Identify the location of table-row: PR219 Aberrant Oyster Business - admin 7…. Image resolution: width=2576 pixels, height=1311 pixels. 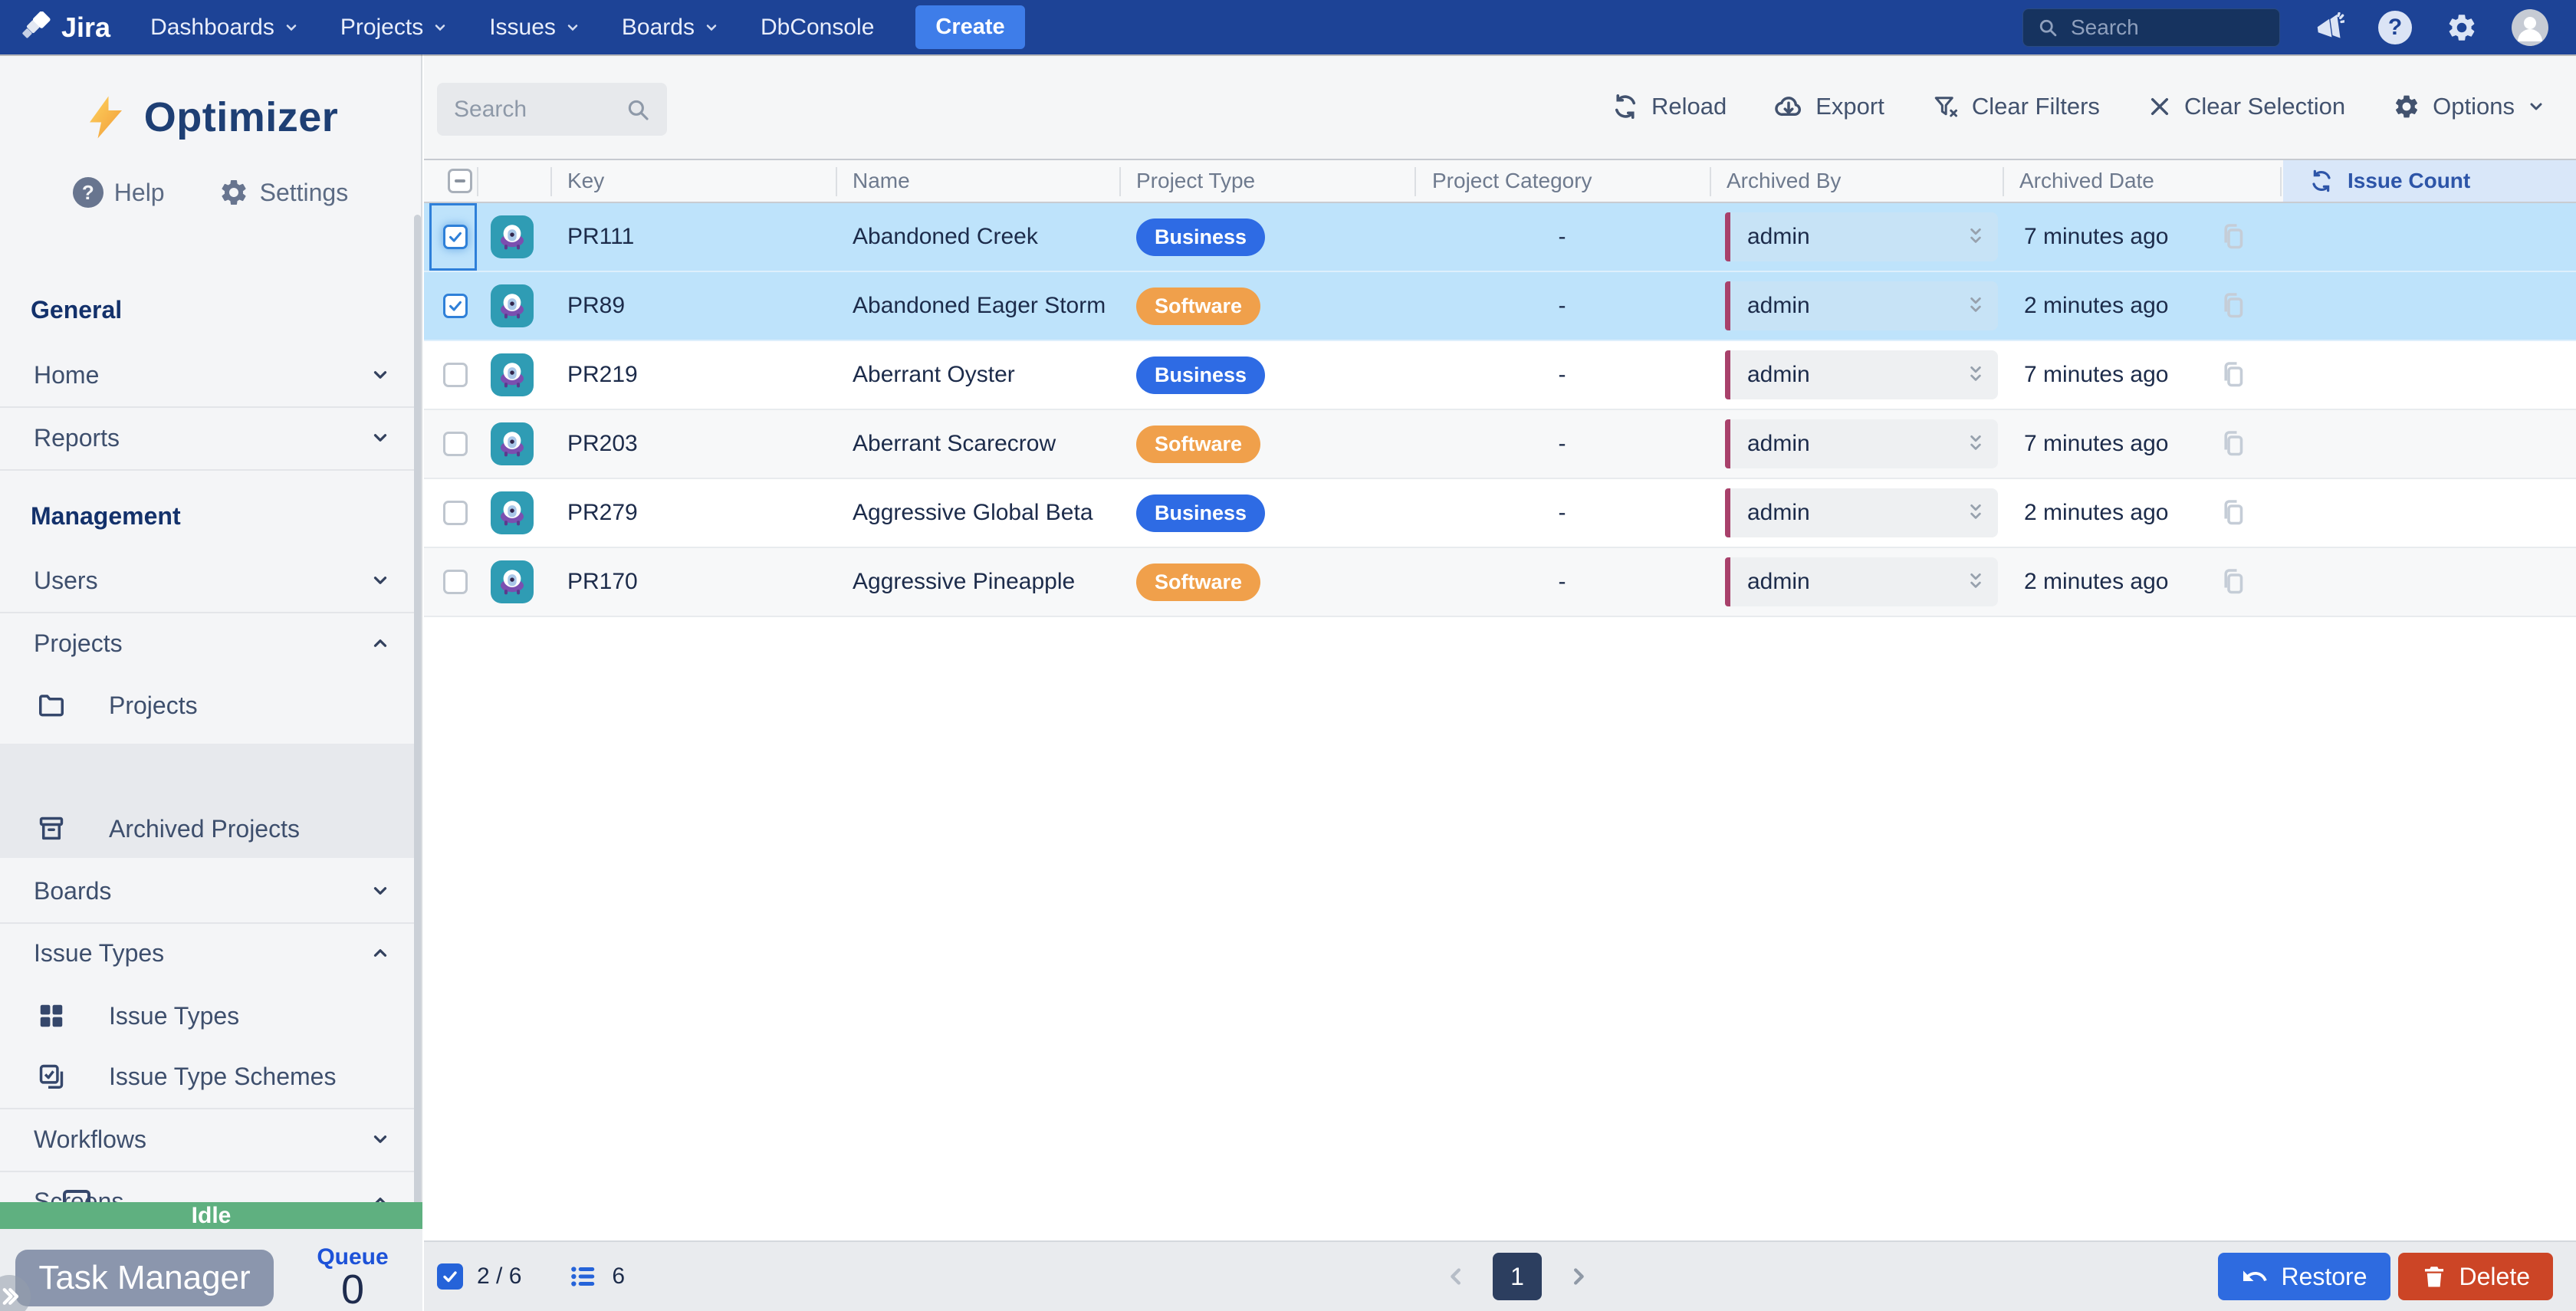
(1500, 376).